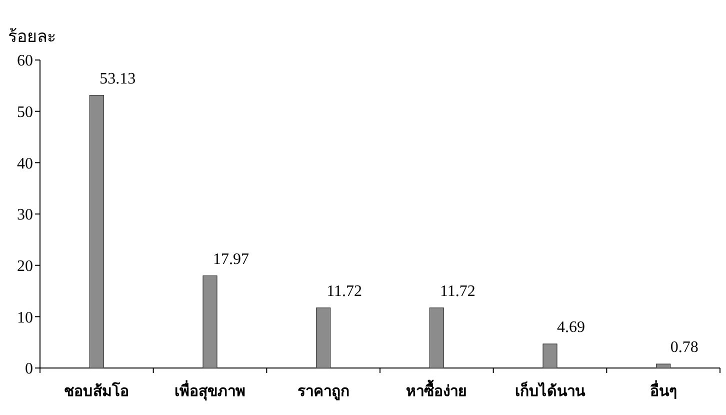  What do you see at coordinates (25, 317) in the screenshot?
I see `y-tick-label: 10` at bounding box center [25, 317].